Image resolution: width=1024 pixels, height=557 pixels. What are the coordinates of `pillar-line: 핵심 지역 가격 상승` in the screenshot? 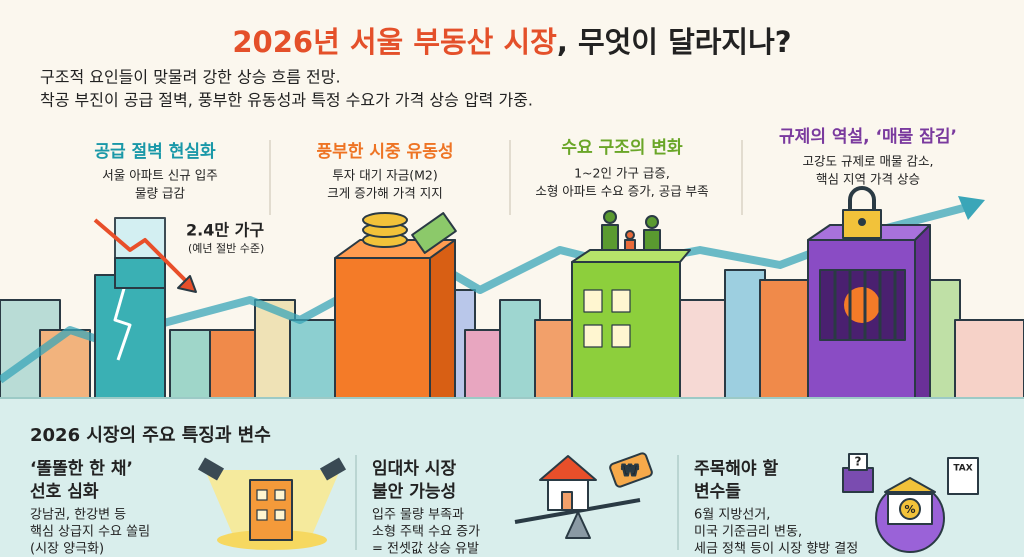 It's located at (868, 179).